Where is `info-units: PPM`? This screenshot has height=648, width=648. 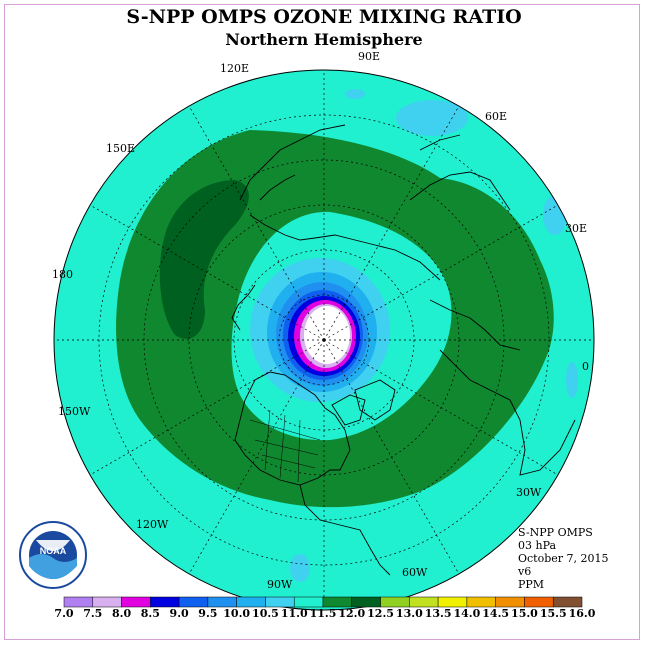 info-units: PPM is located at coordinates (531, 584).